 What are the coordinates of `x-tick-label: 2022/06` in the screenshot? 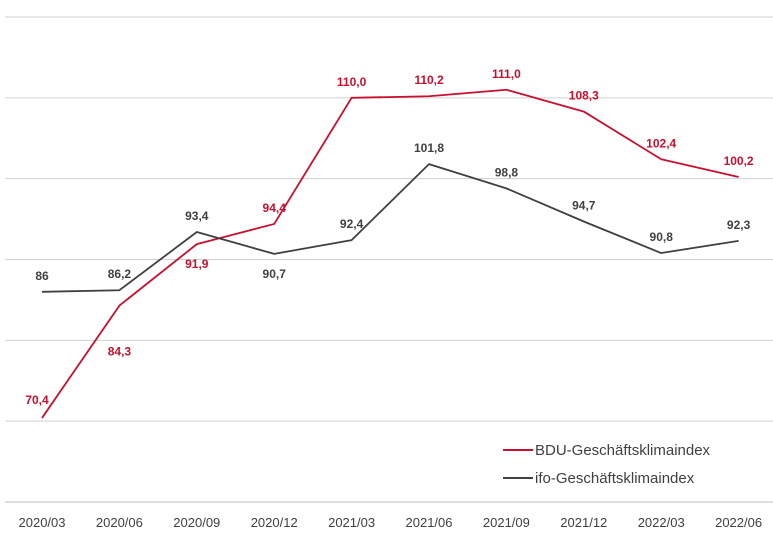 It's located at (738, 522).